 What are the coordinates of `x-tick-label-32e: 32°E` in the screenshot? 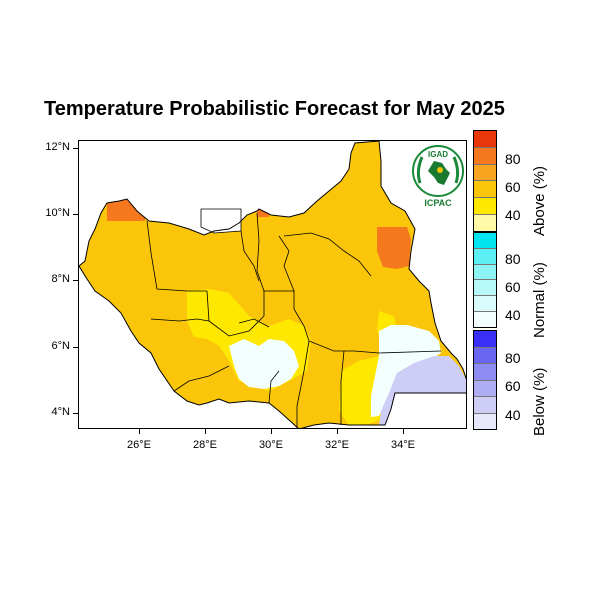 It's located at (337, 445).